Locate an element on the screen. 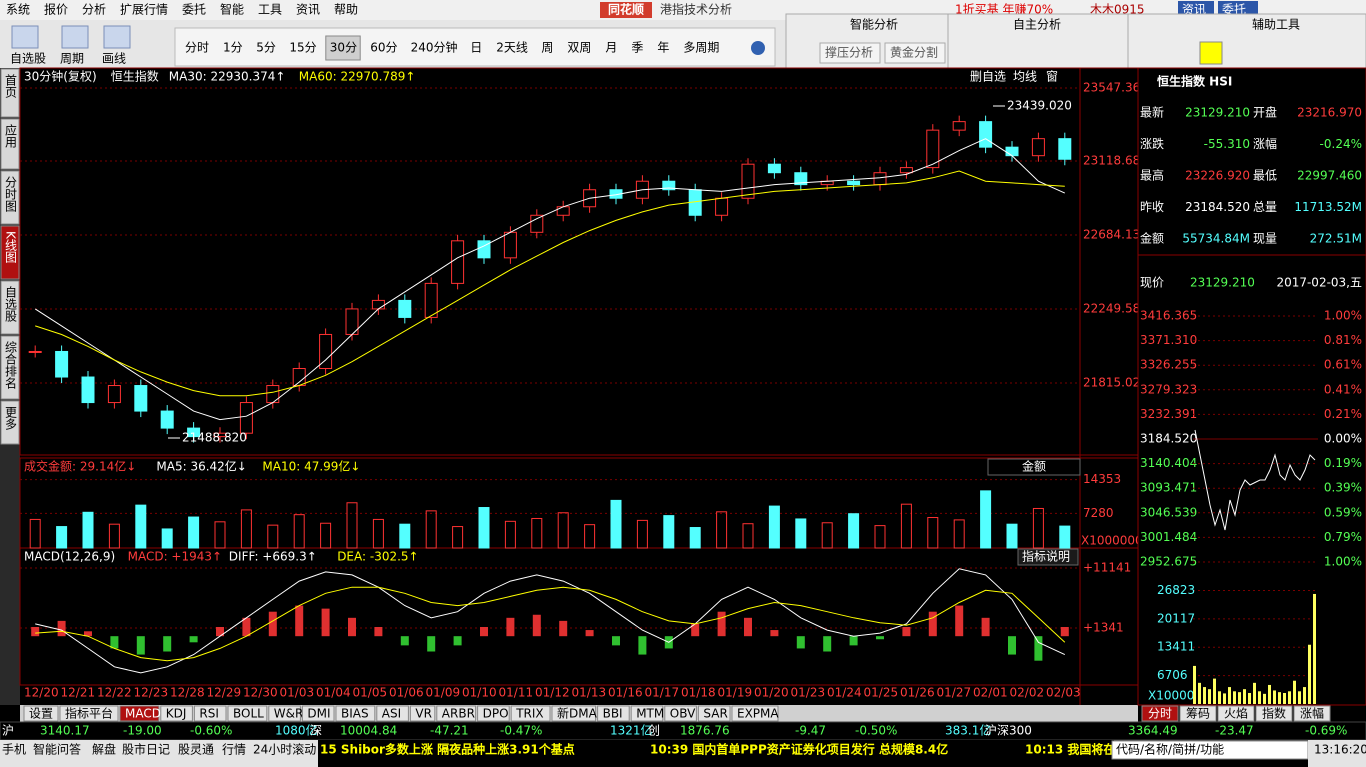 Image resolution: width=1366 pixels, height=767 pixels. macd-button-label: 指标说明 is located at coordinates (1046, 556).